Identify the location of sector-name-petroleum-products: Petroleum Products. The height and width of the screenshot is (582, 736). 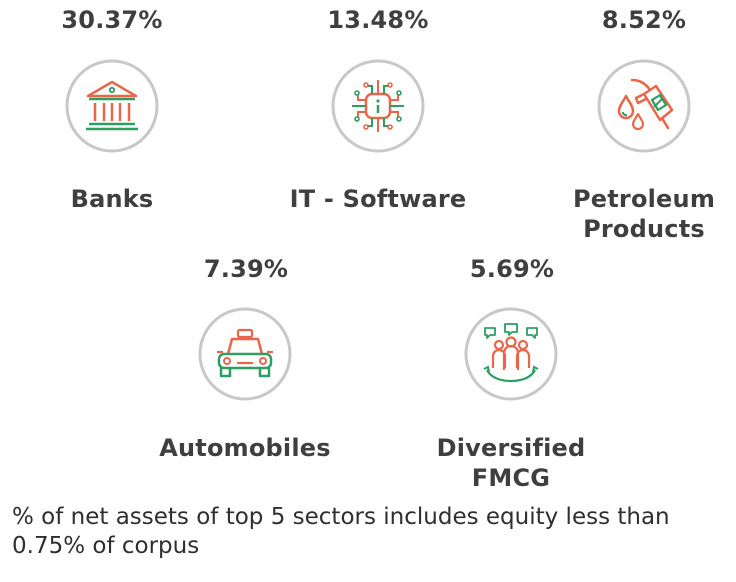
(644, 214).